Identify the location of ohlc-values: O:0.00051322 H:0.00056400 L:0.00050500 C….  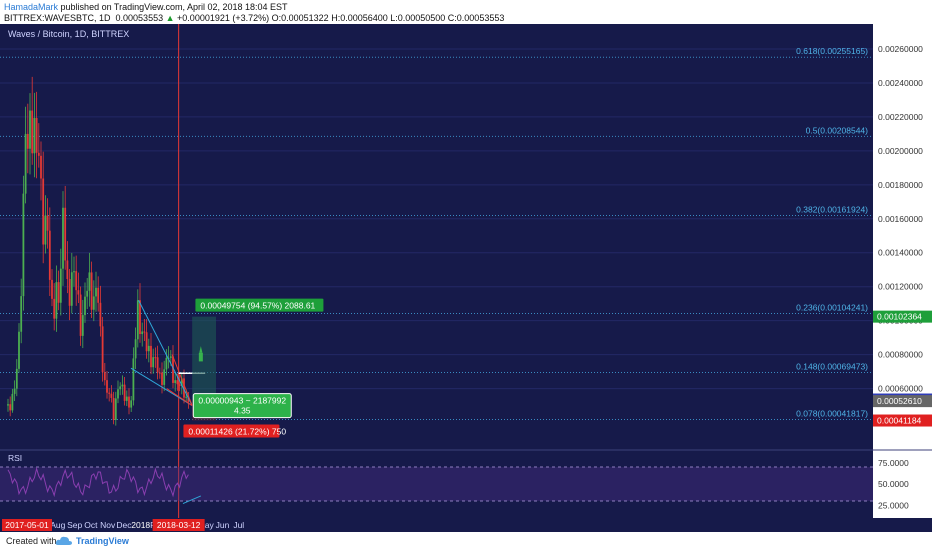
(388, 18).